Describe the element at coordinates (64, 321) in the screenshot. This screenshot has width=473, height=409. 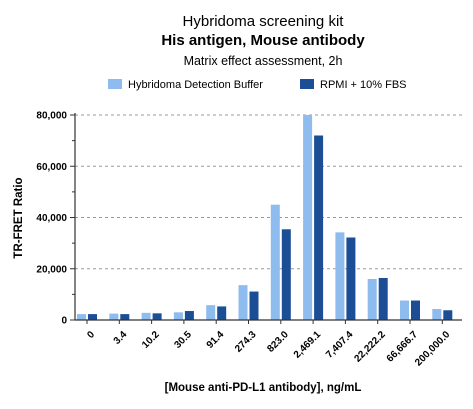
I see `y-tick-label: 0` at that location.